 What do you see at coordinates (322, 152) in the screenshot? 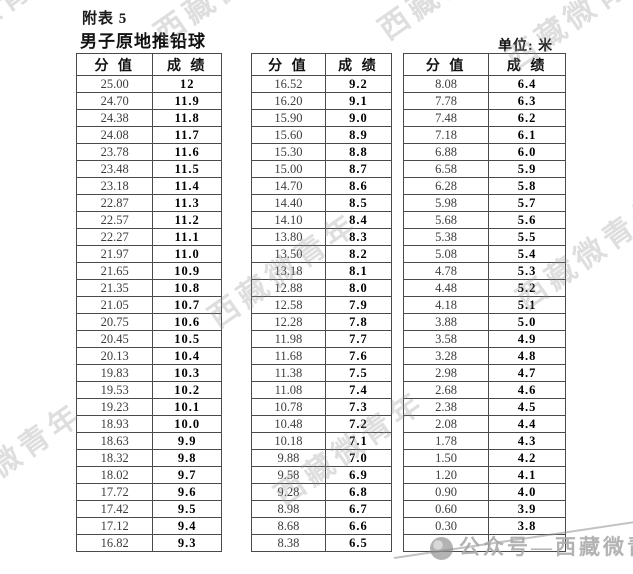
I see `table-row: 15.30 8.8` at bounding box center [322, 152].